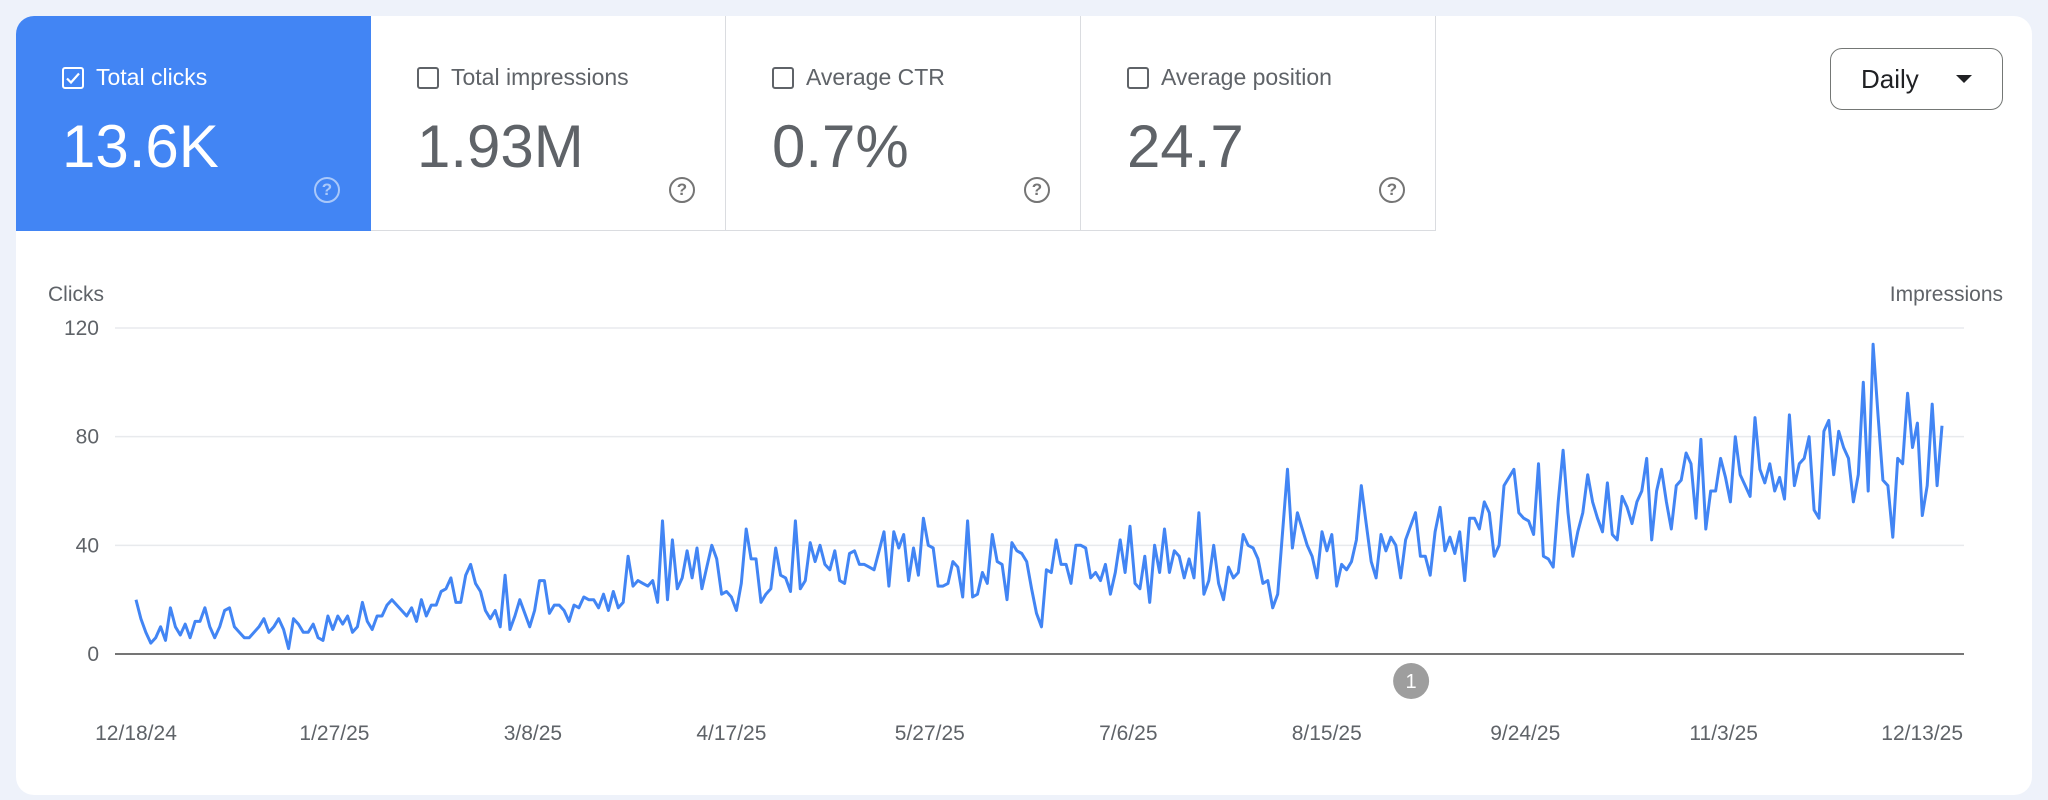  Describe the element at coordinates (1922, 733) in the screenshot. I see `x-tick-label: 12/13/25` at that location.